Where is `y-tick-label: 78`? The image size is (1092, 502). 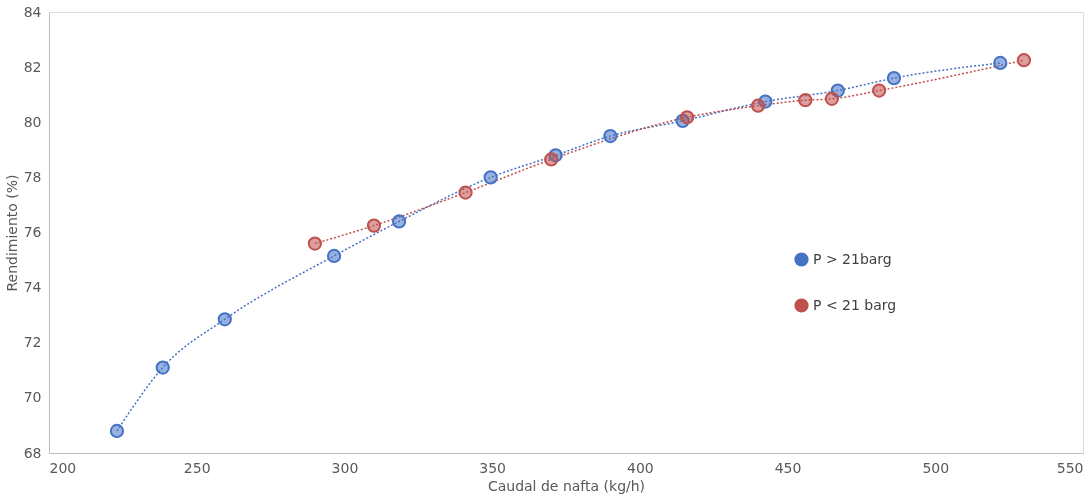 y-tick-label: 78 is located at coordinates (32, 176).